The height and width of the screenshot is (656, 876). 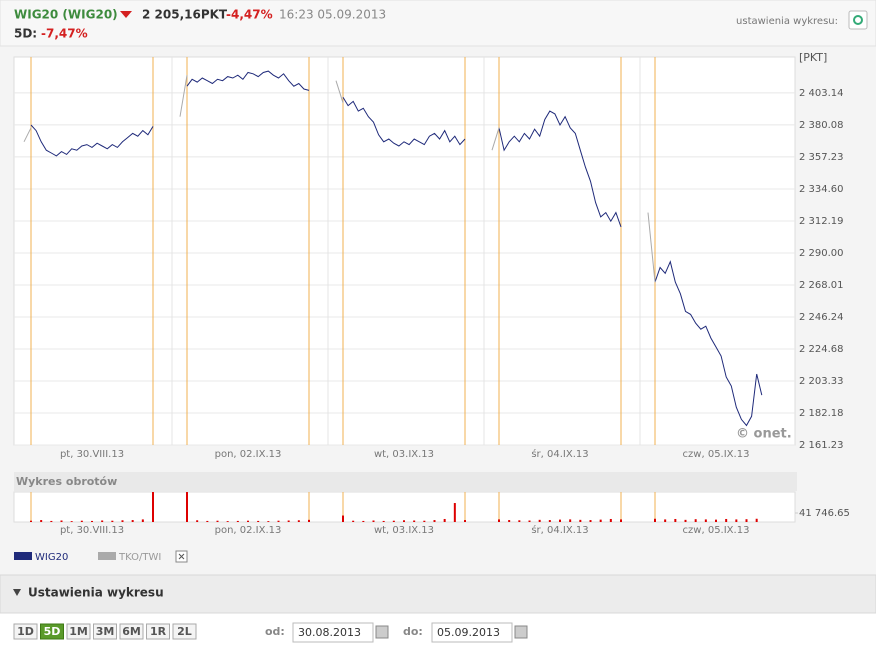 I want to click on to-input, so click(x=472, y=632).